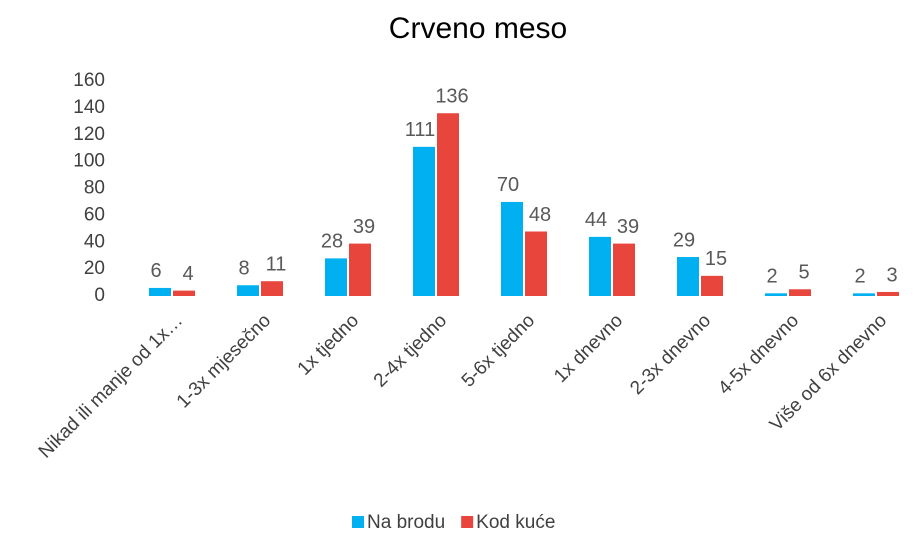 The width and height of the screenshot is (920, 537). I want to click on data-label: 111, so click(420, 130).